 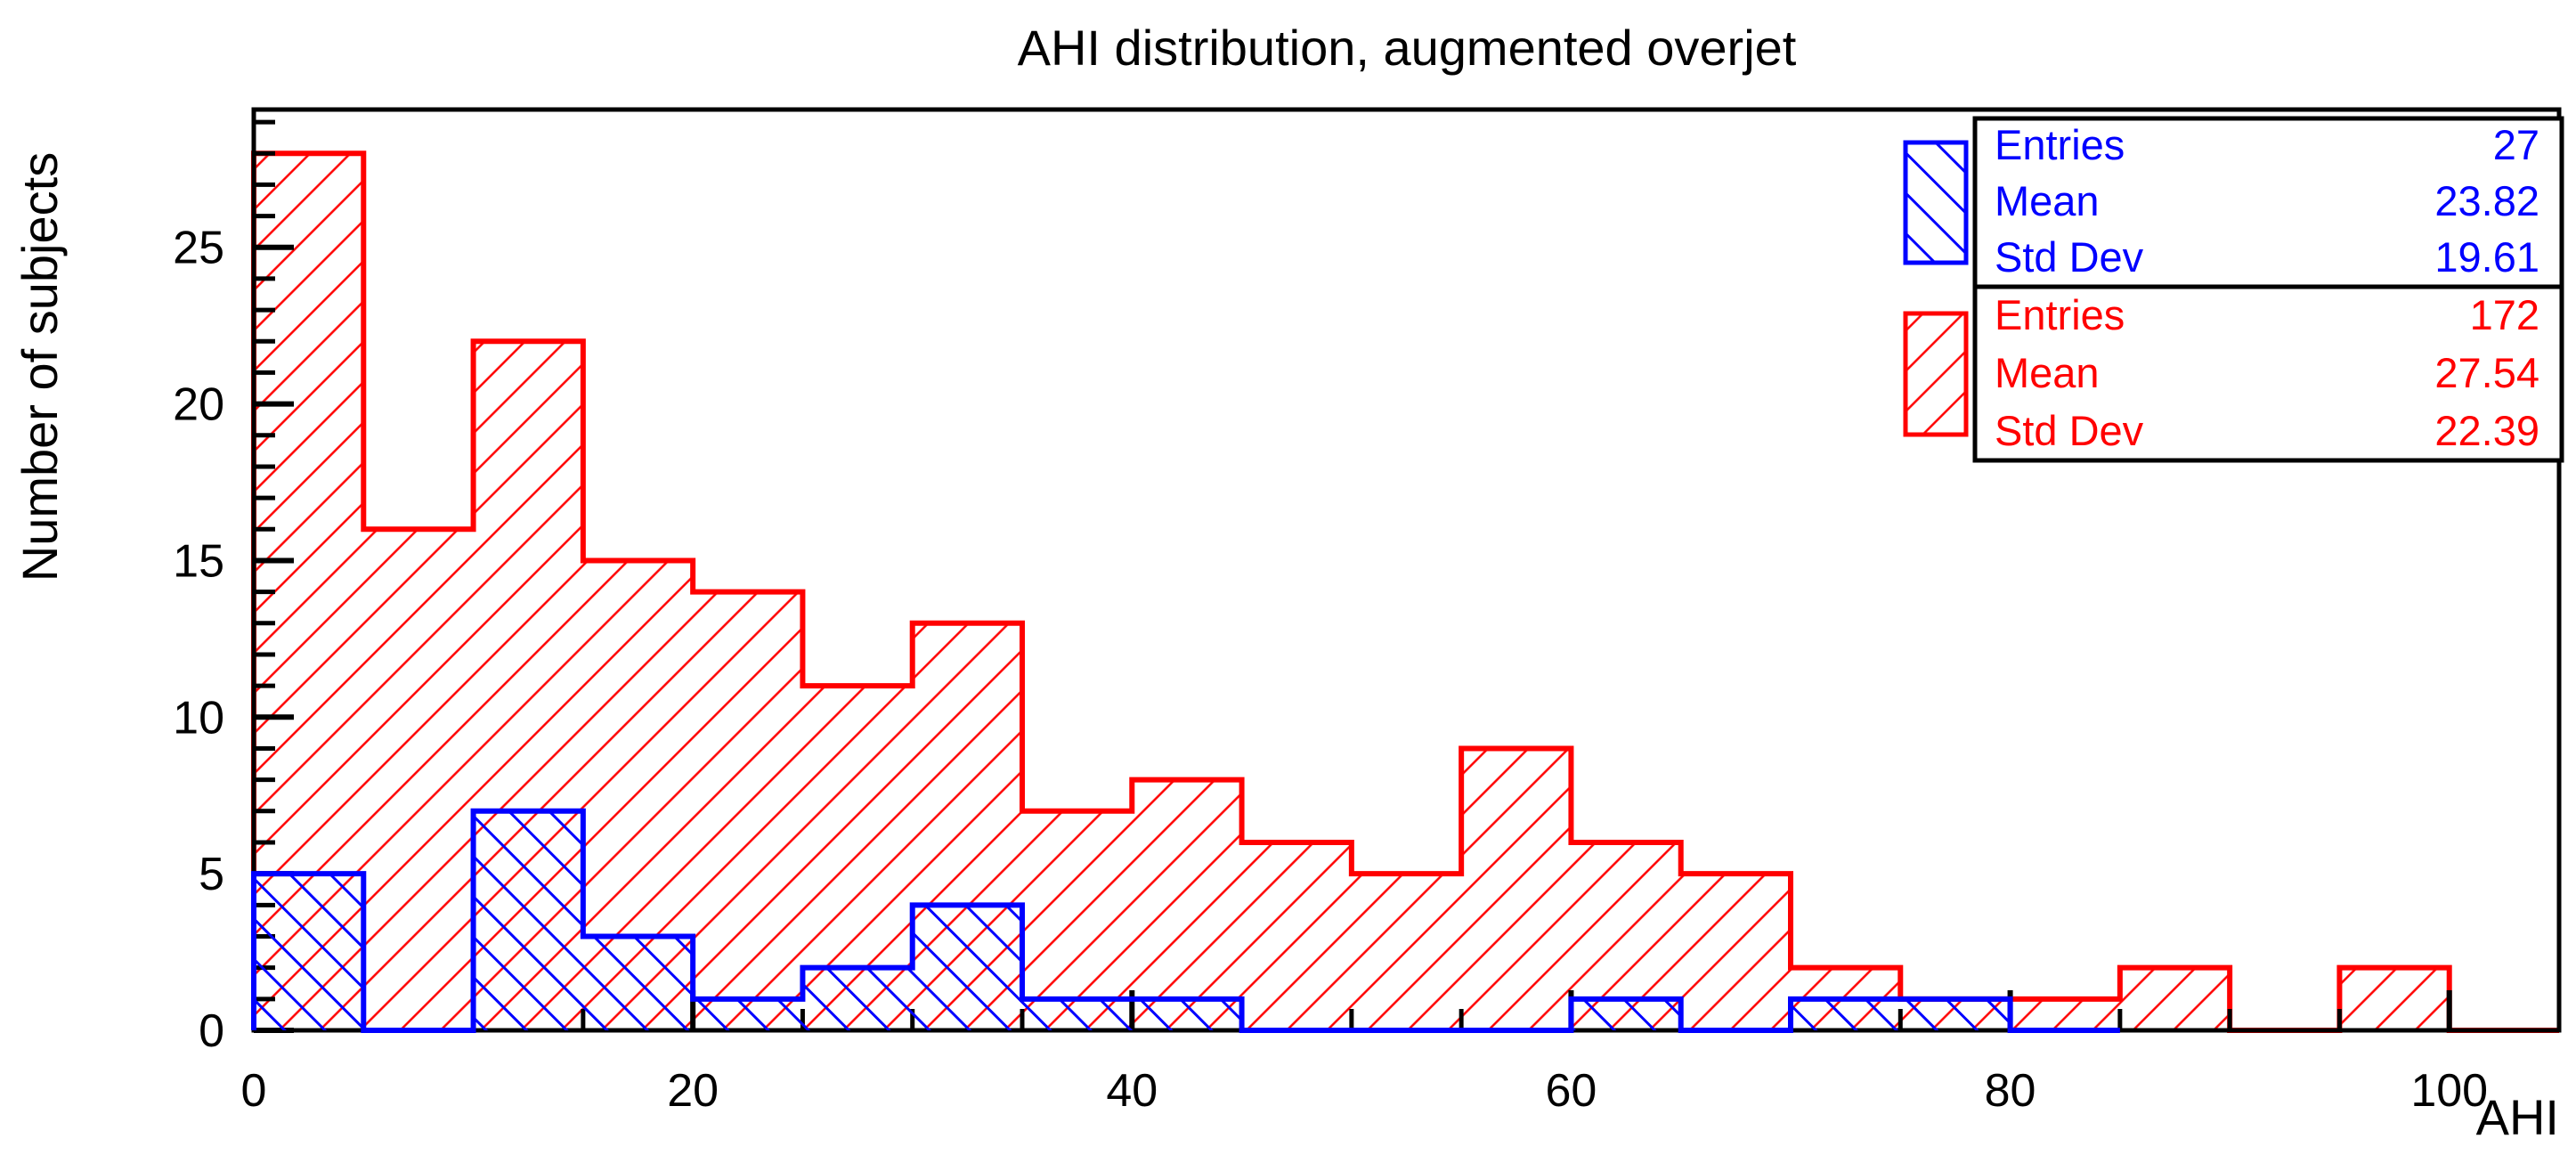 I want to click on y-tick-label: 5, so click(x=211, y=874).